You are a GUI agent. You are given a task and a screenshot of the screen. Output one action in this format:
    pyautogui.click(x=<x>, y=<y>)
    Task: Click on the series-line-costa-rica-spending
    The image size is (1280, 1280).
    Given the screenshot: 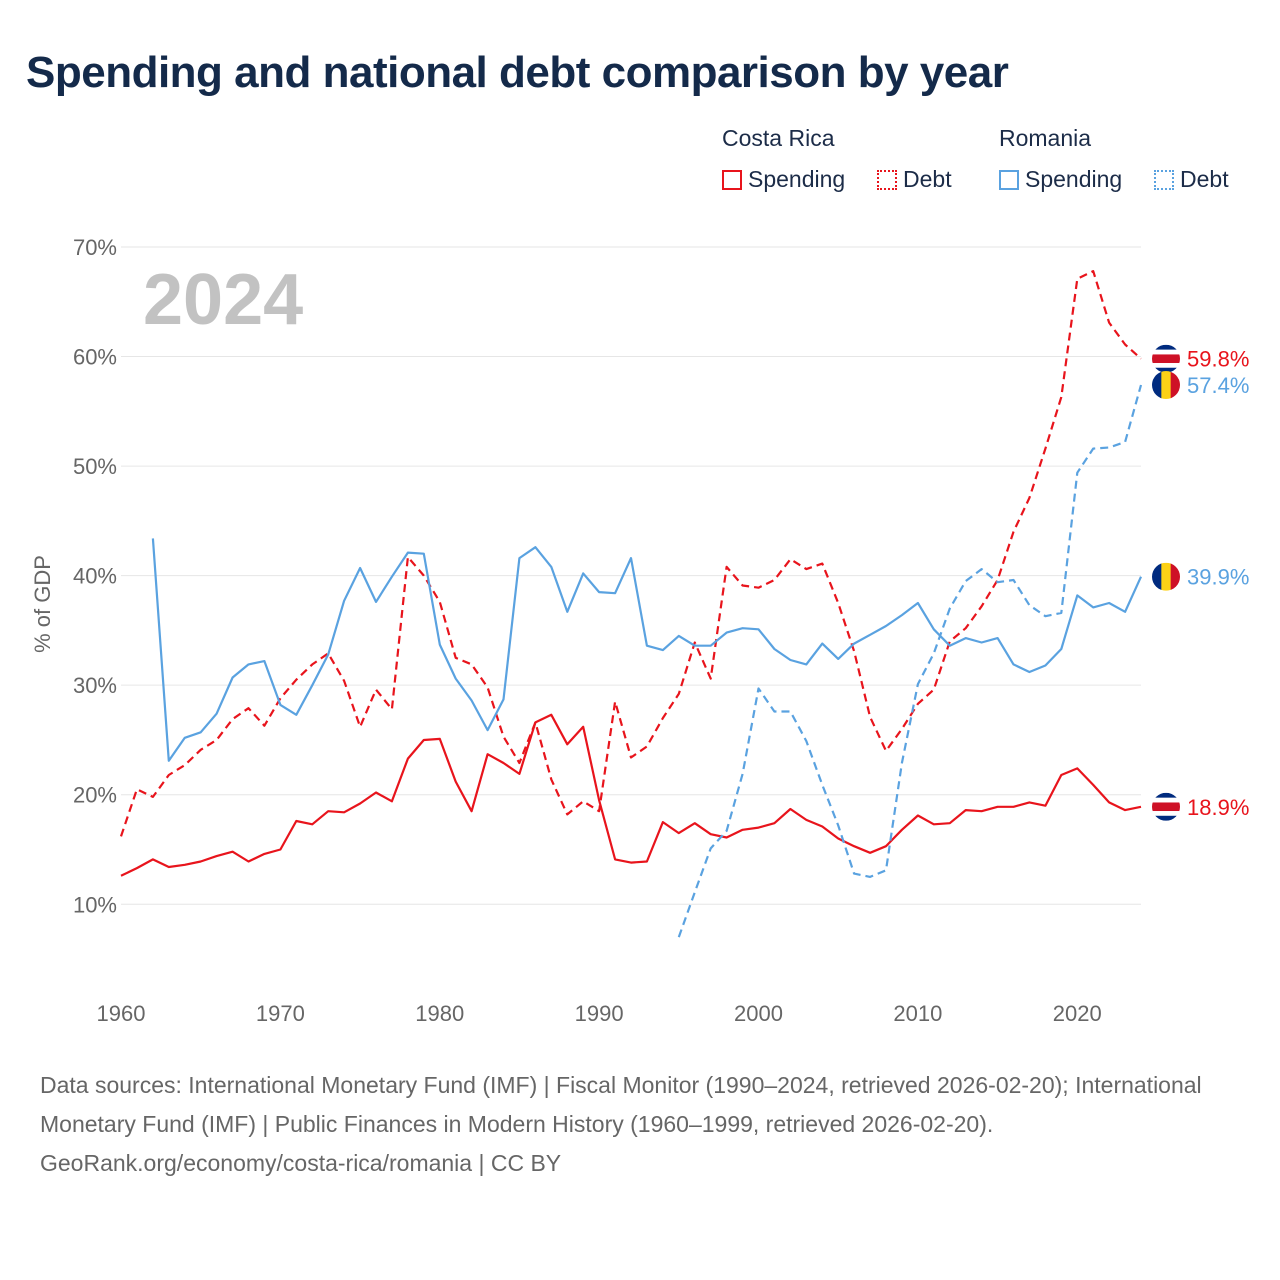 What is the action you would take?
    pyautogui.click(x=631, y=795)
    